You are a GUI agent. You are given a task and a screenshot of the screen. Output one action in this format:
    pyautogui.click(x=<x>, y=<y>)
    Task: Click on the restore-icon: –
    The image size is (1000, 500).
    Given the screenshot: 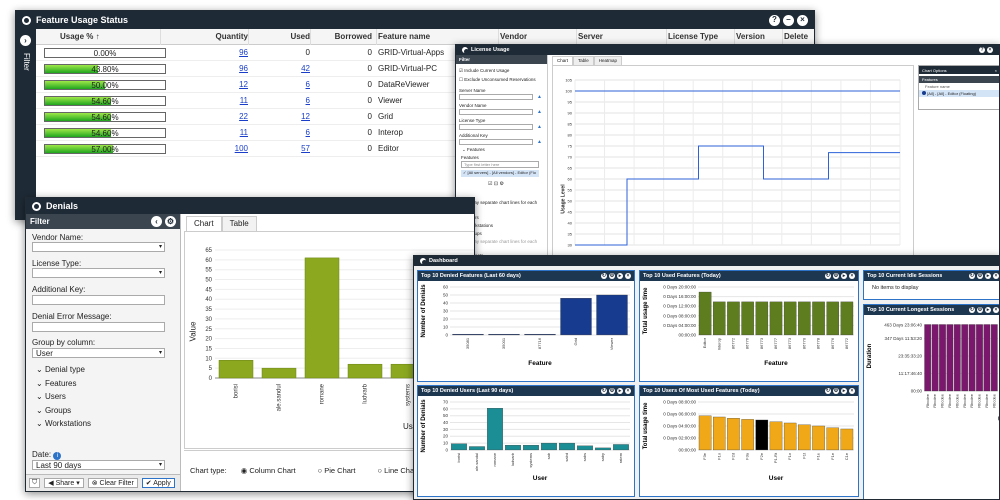 What is the action you would take?
    pyautogui.click(x=788, y=20)
    